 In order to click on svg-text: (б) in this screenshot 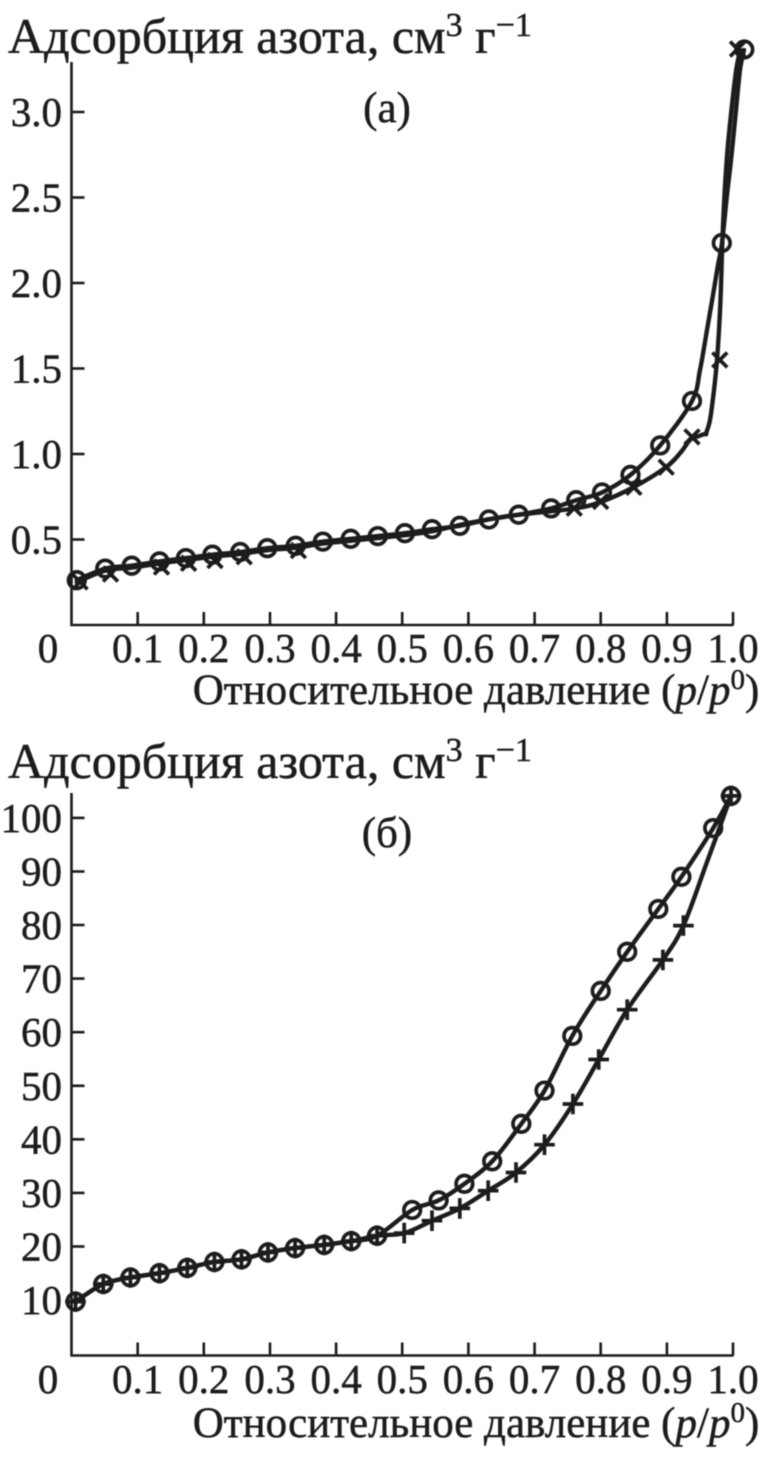, I will do `click(387, 833)`.